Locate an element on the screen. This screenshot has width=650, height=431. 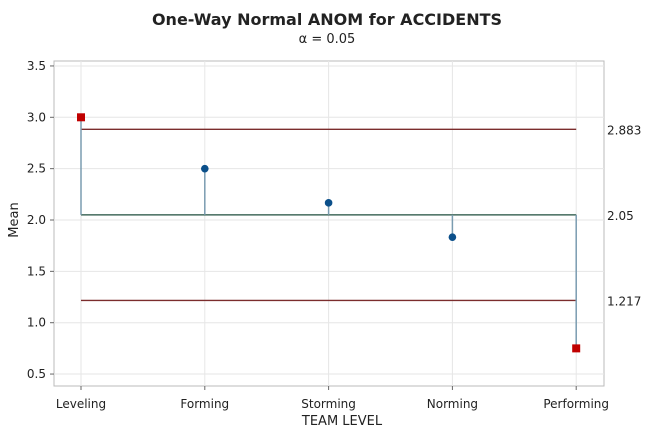
lower-limit-line-label: 1.217 is located at coordinates (624, 301).